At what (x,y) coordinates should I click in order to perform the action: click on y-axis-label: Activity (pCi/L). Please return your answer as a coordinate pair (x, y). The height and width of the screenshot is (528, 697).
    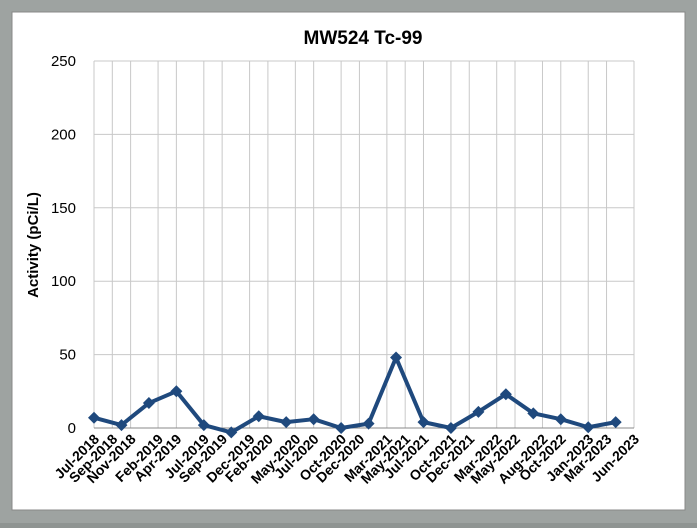
    Looking at the image, I should click on (33, 245).